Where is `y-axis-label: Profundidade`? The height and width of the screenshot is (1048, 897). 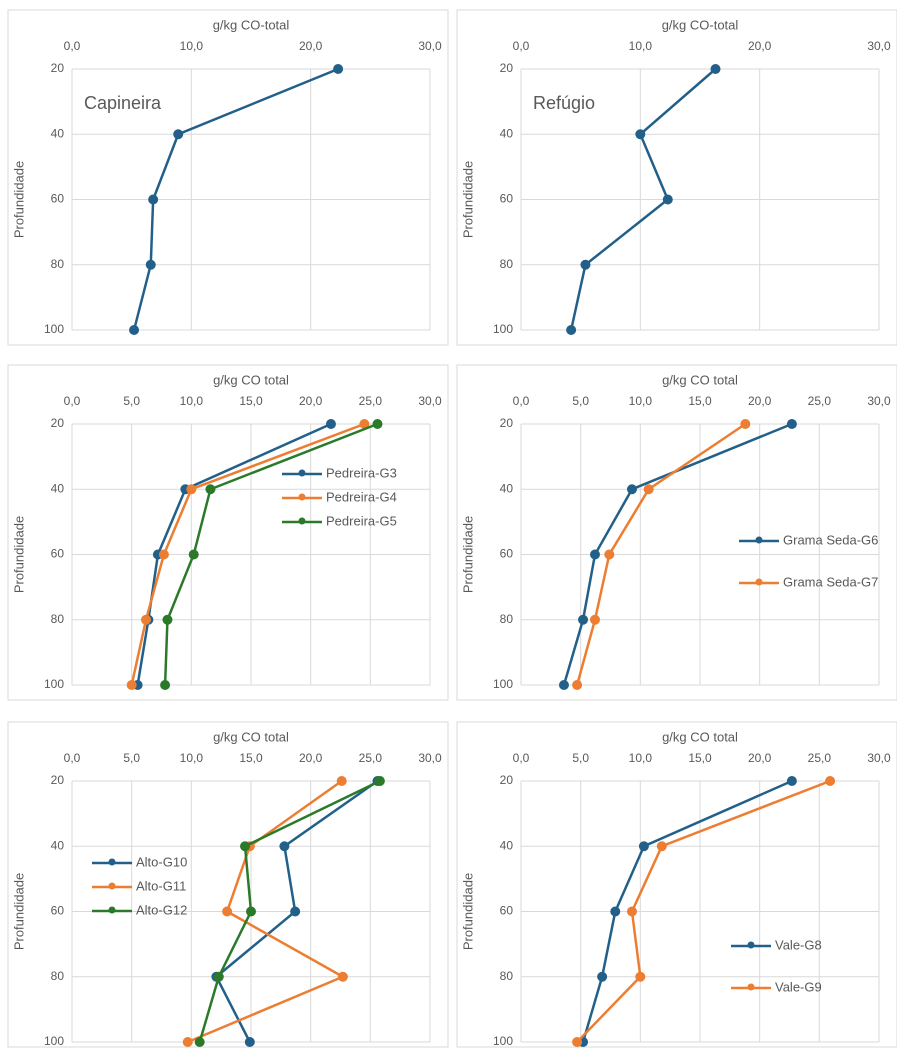 y-axis-label: Profundidade is located at coordinates (18, 199).